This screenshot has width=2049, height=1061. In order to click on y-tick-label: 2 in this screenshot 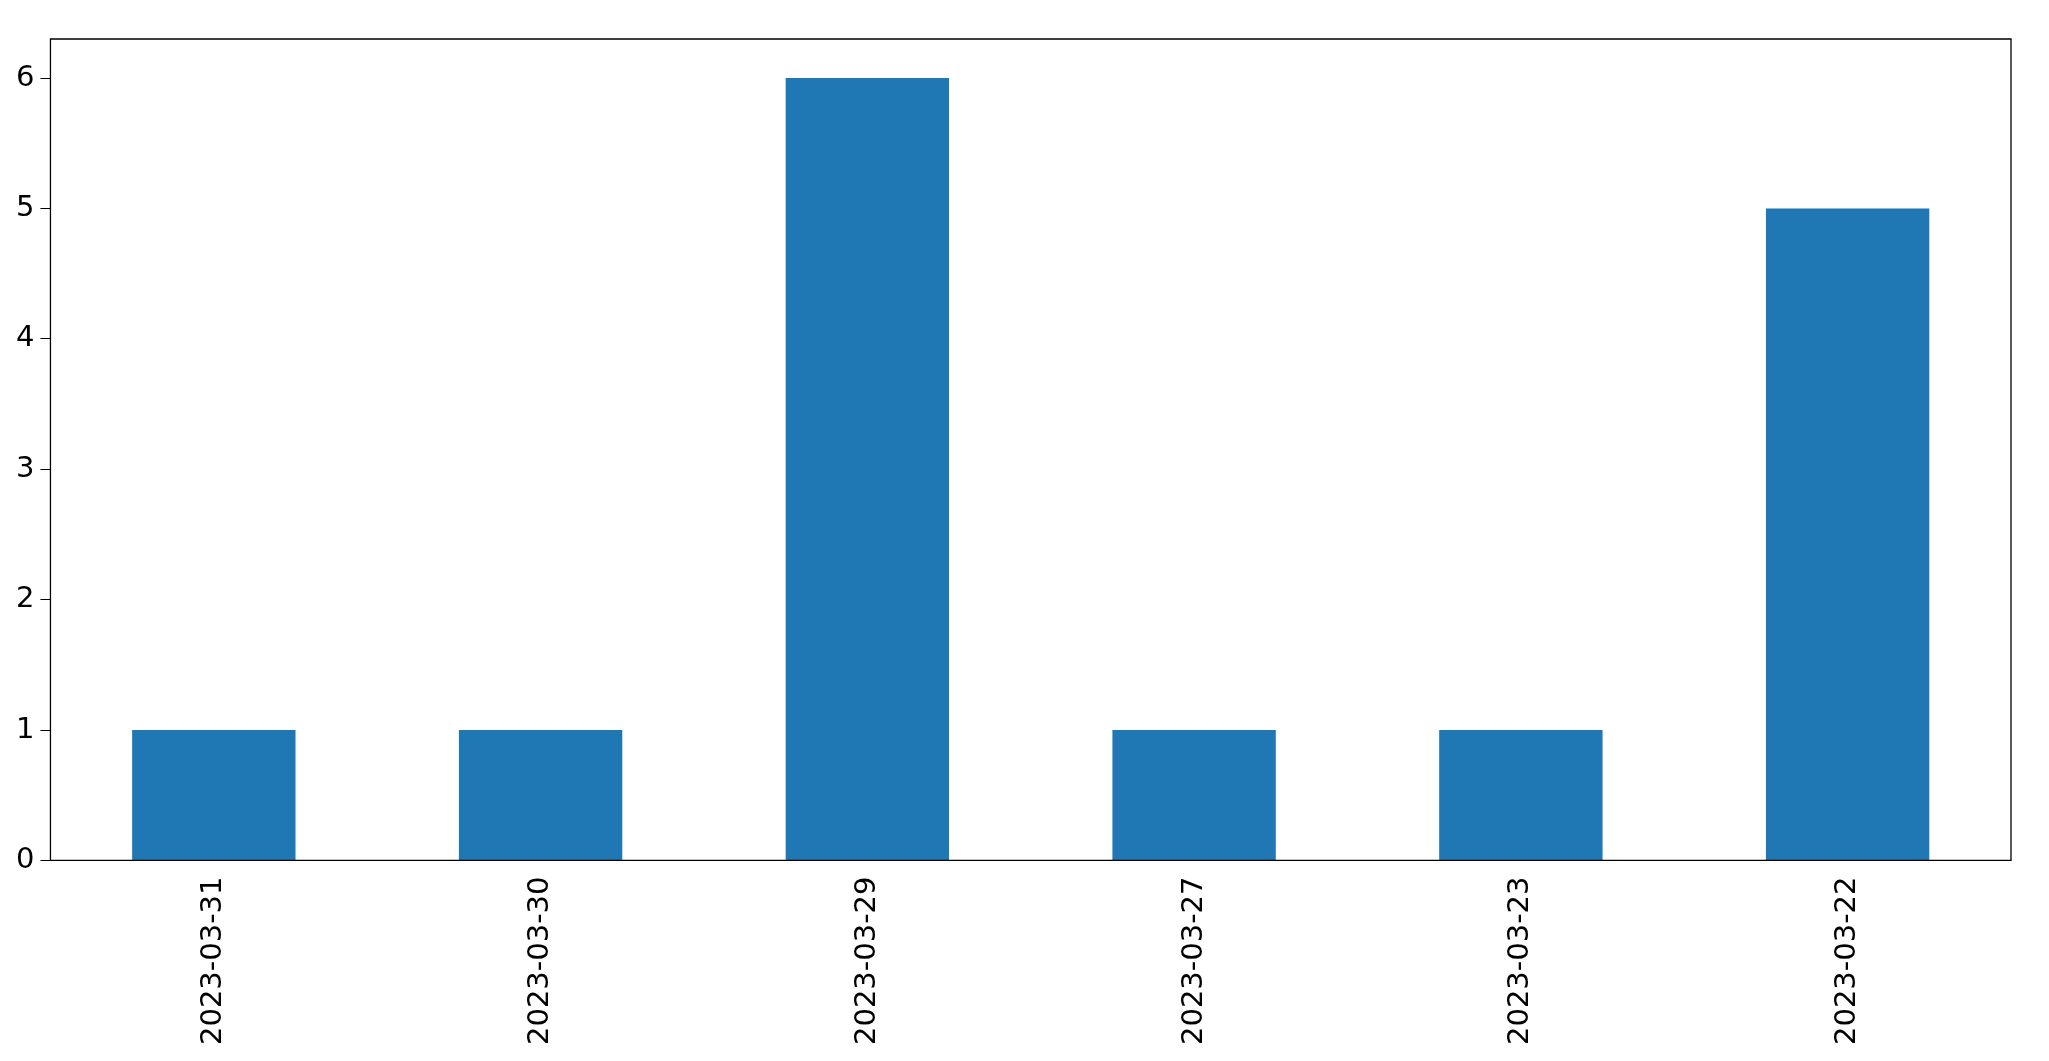, I will do `click(25, 597)`.